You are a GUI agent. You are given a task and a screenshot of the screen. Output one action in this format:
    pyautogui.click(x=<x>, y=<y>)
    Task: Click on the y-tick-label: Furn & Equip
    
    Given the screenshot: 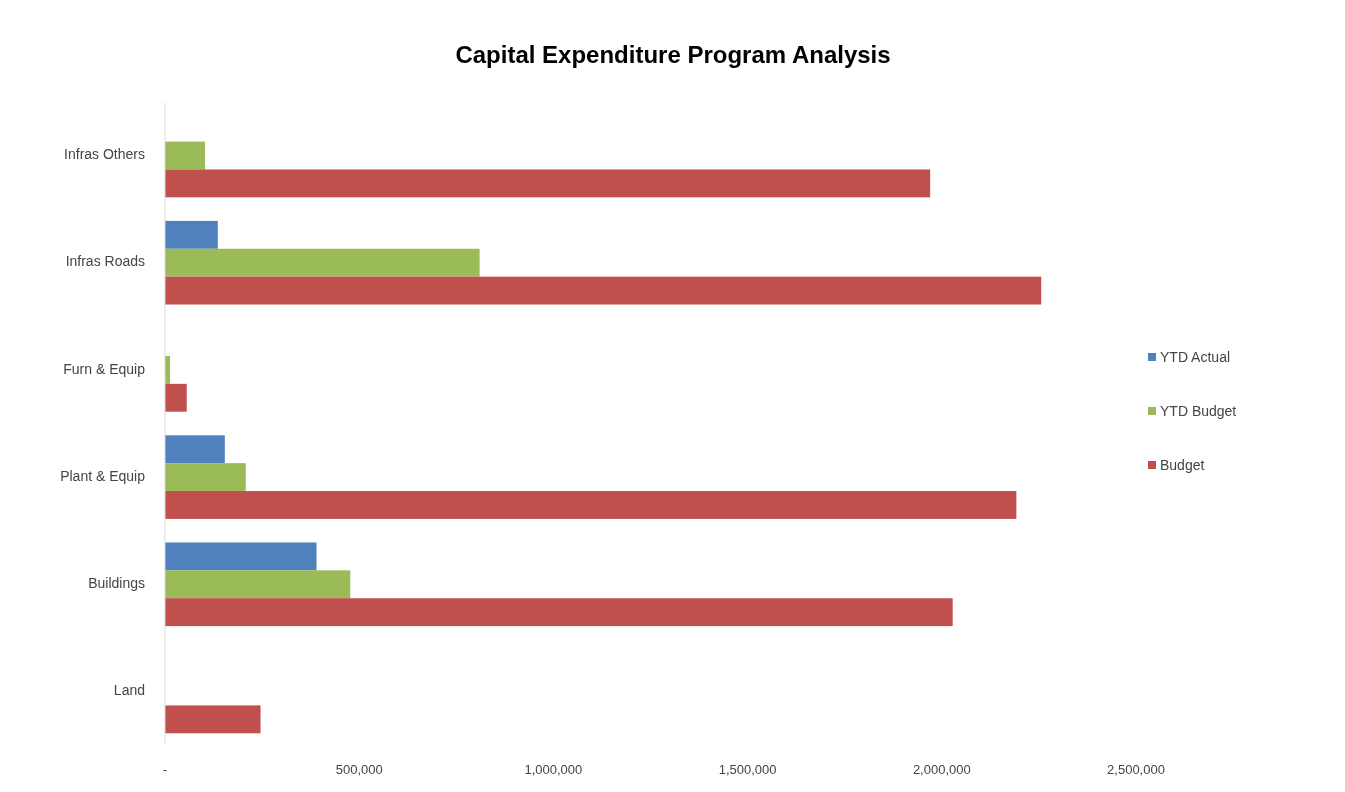 What is the action you would take?
    pyautogui.click(x=104, y=368)
    